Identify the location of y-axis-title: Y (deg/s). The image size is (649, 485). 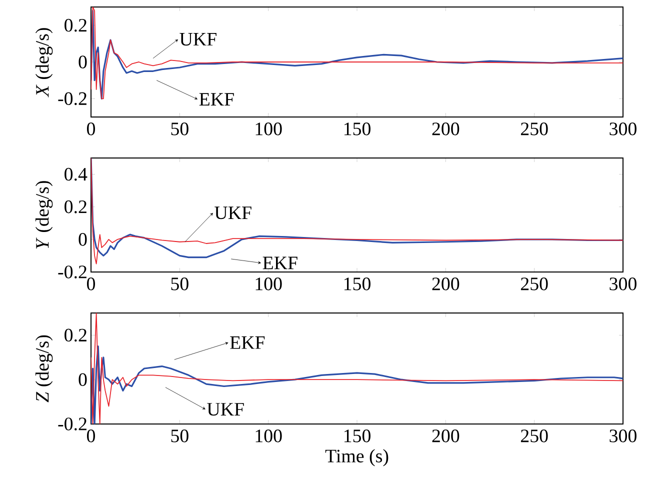
(44, 215).